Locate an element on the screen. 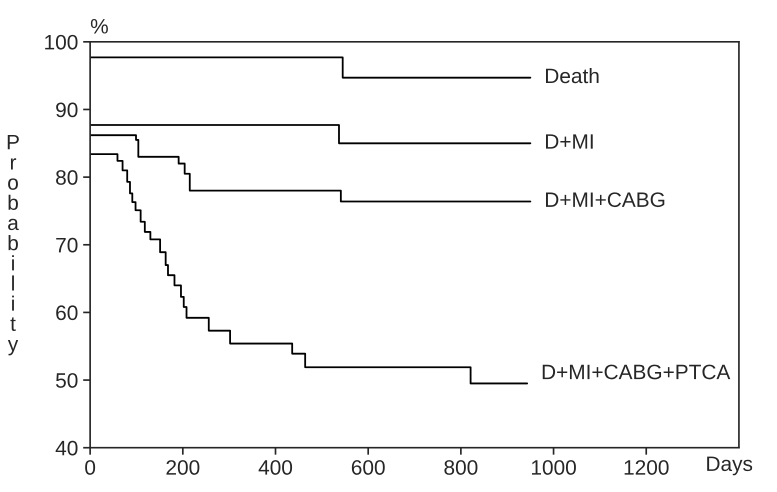 This screenshot has height=492, width=777. series-label: D+MI is located at coordinates (569, 141).